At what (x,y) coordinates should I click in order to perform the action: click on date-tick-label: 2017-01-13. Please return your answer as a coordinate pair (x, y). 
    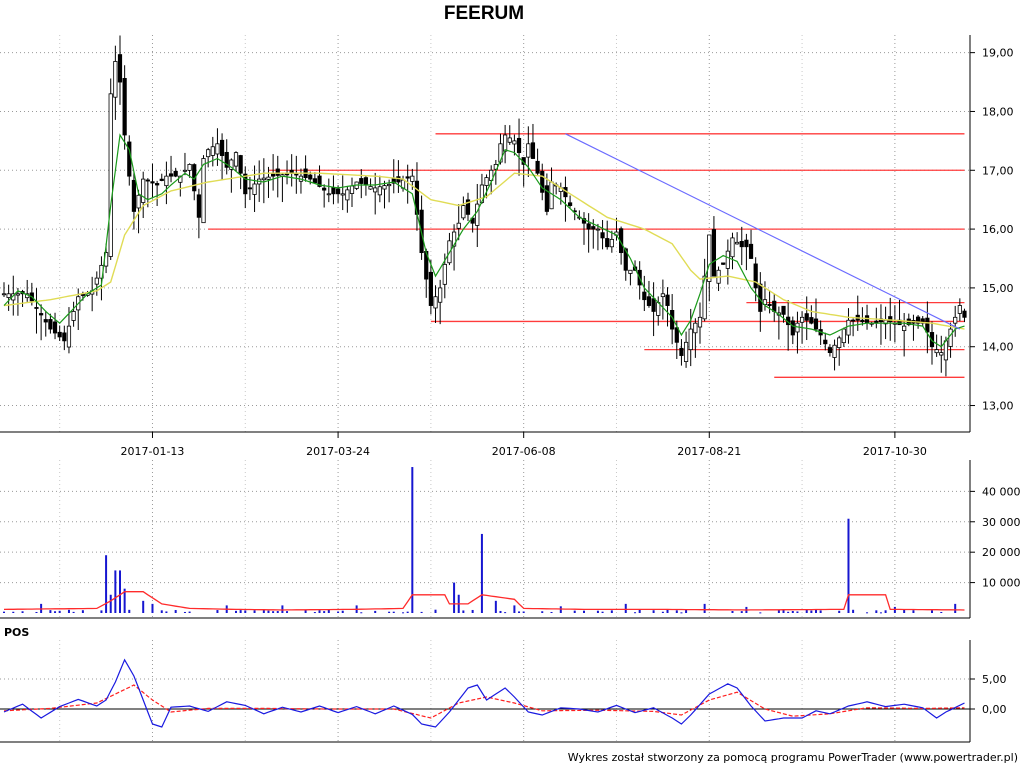
    Looking at the image, I should click on (153, 451).